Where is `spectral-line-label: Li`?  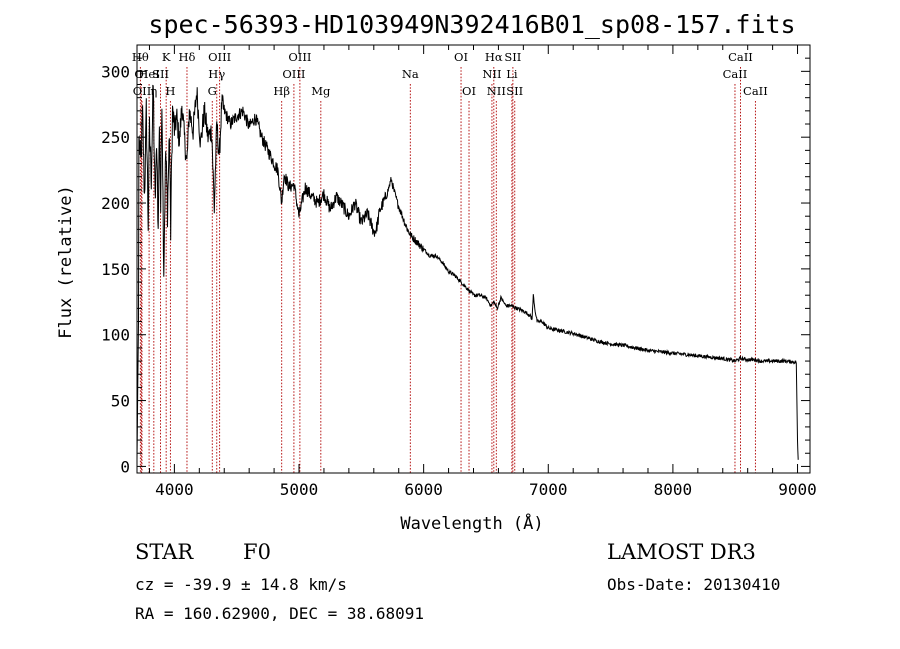
spectral-line-label: Li is located at coordinates (512, 74).